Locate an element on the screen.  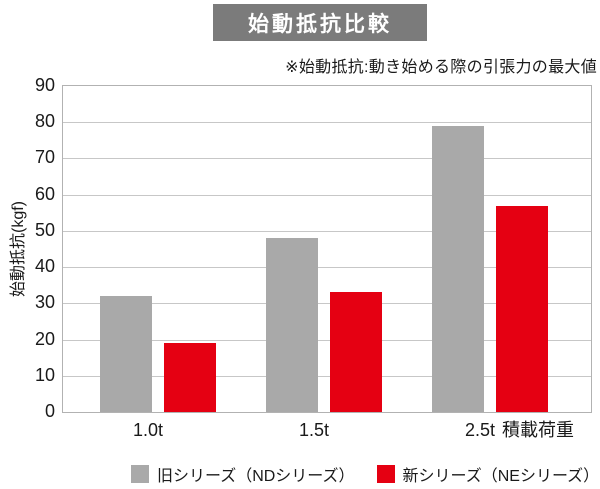
y-tick-label: 60 is located at coordinates (44, 193).